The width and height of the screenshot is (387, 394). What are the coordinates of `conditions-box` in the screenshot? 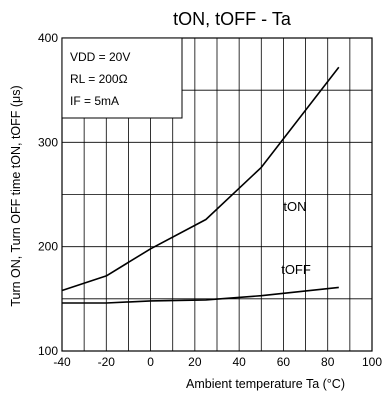 It's located at (122, 78).